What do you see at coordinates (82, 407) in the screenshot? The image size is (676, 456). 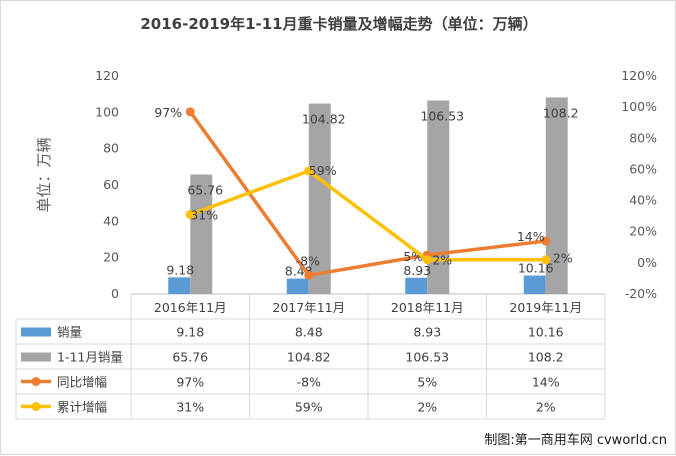 I see `legend-label: 累计增幅` at bounding box center [82, 407].